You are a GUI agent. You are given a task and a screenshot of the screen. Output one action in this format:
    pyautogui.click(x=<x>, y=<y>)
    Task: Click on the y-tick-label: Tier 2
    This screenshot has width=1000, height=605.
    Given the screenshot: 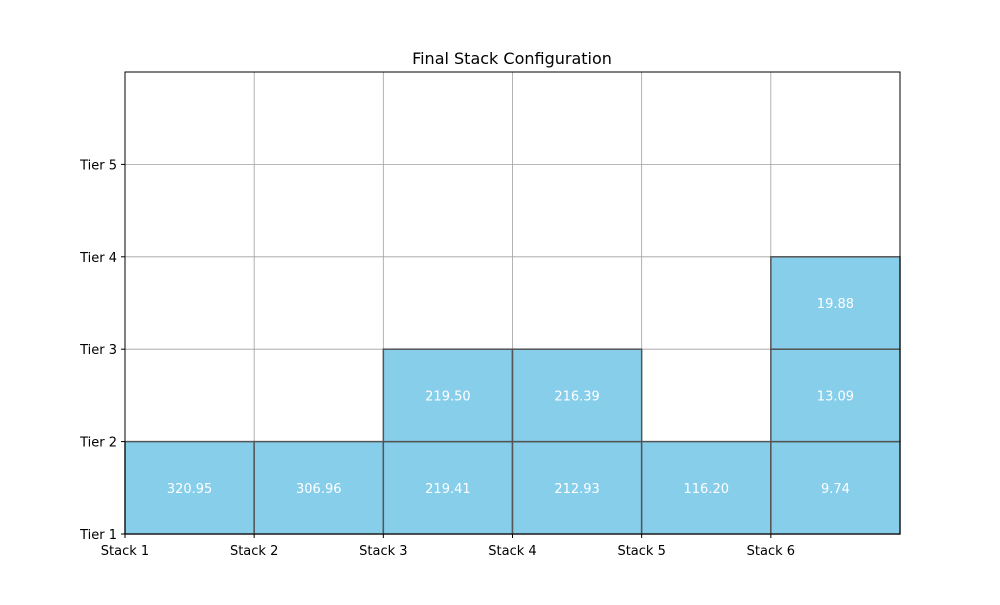 What is the action you would take?
    pyautogui.click(x=98, y=443)
    